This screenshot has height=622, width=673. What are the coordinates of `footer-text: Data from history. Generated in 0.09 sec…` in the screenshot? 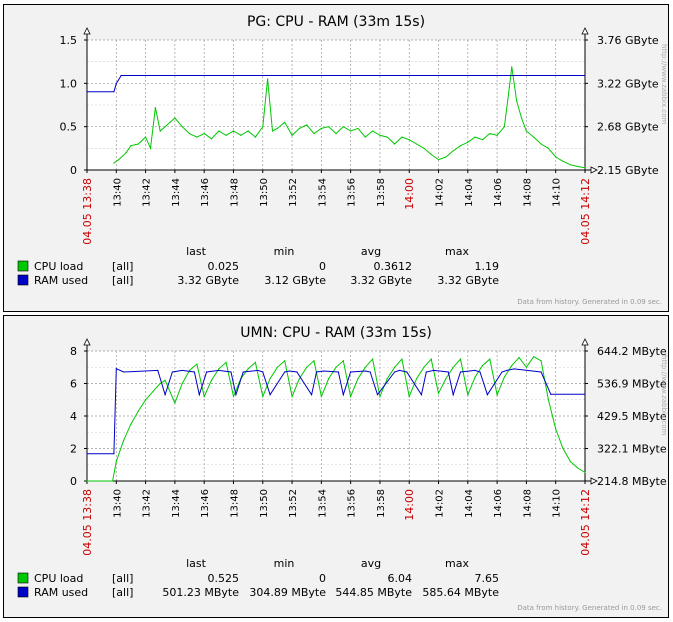 It's located at (589, 302).